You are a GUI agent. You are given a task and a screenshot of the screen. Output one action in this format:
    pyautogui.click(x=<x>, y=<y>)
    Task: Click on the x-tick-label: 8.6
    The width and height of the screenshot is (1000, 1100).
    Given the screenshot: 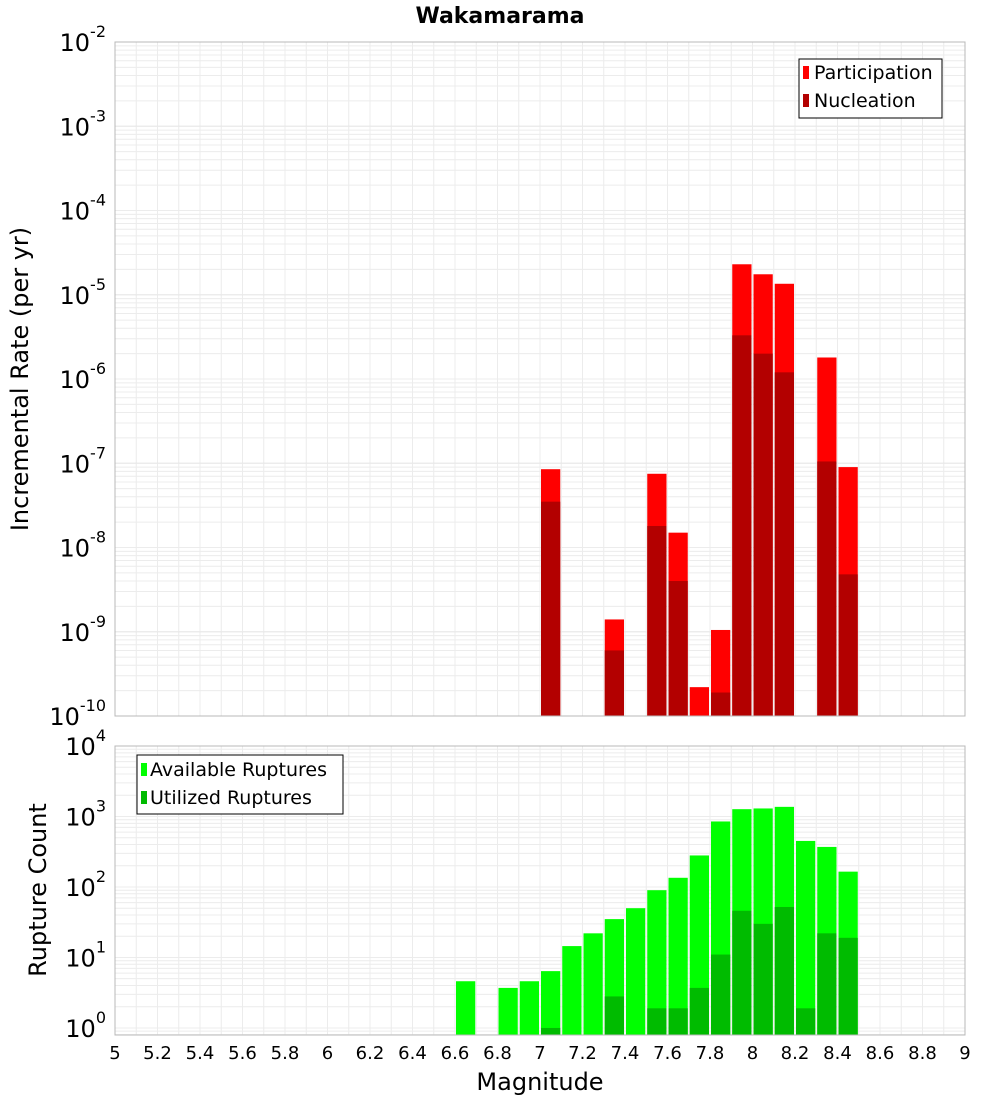 What is the action you would take?
    pyautogui.click(x=880, y=1053)
    